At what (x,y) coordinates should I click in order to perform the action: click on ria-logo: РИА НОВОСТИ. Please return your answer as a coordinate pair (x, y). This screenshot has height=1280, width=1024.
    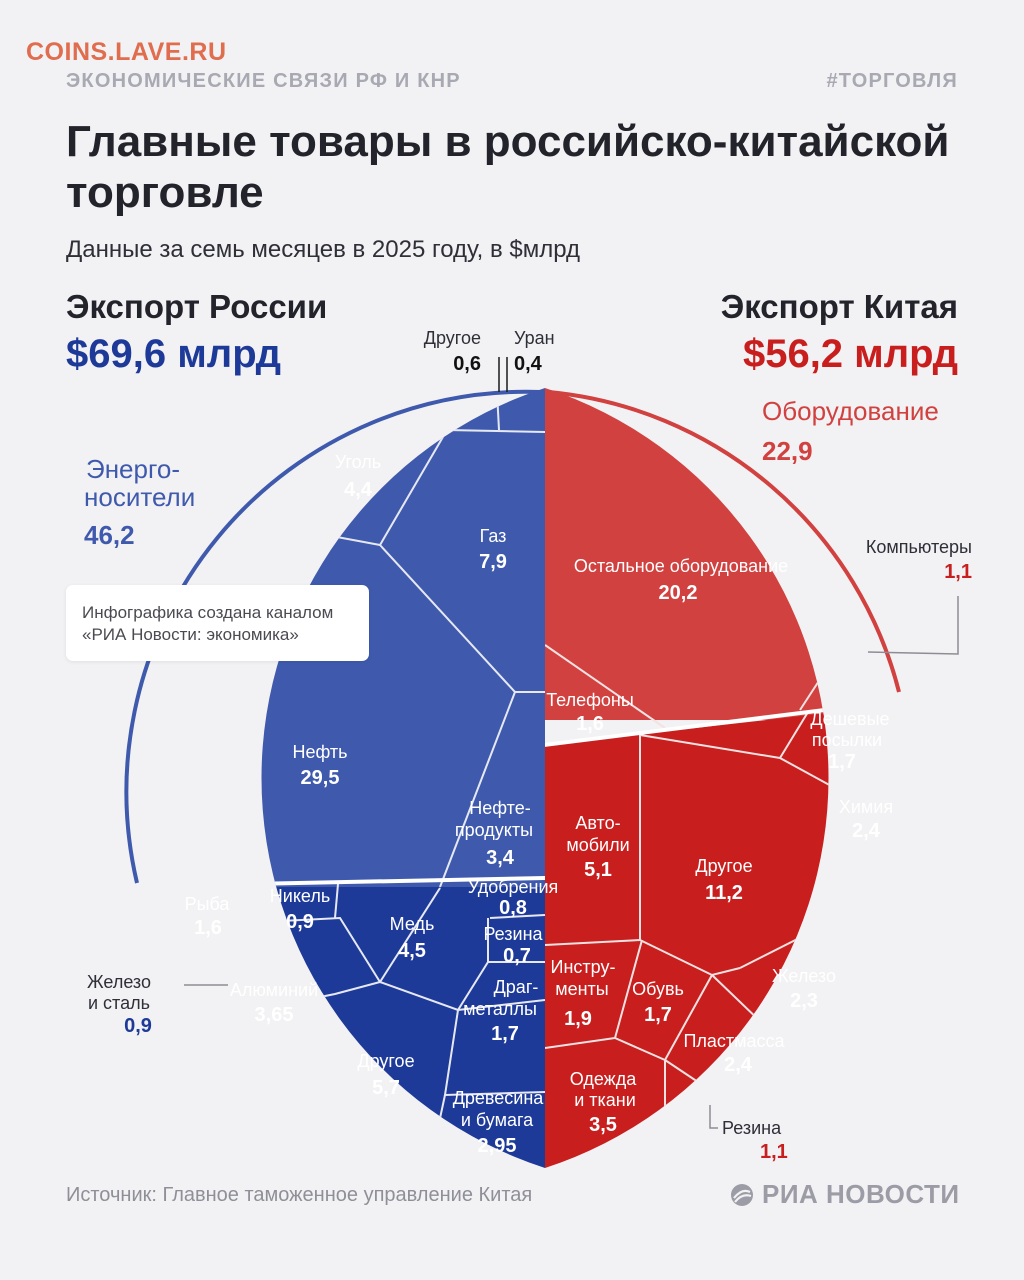
    Looking at the image, I should click on (845, 1194).